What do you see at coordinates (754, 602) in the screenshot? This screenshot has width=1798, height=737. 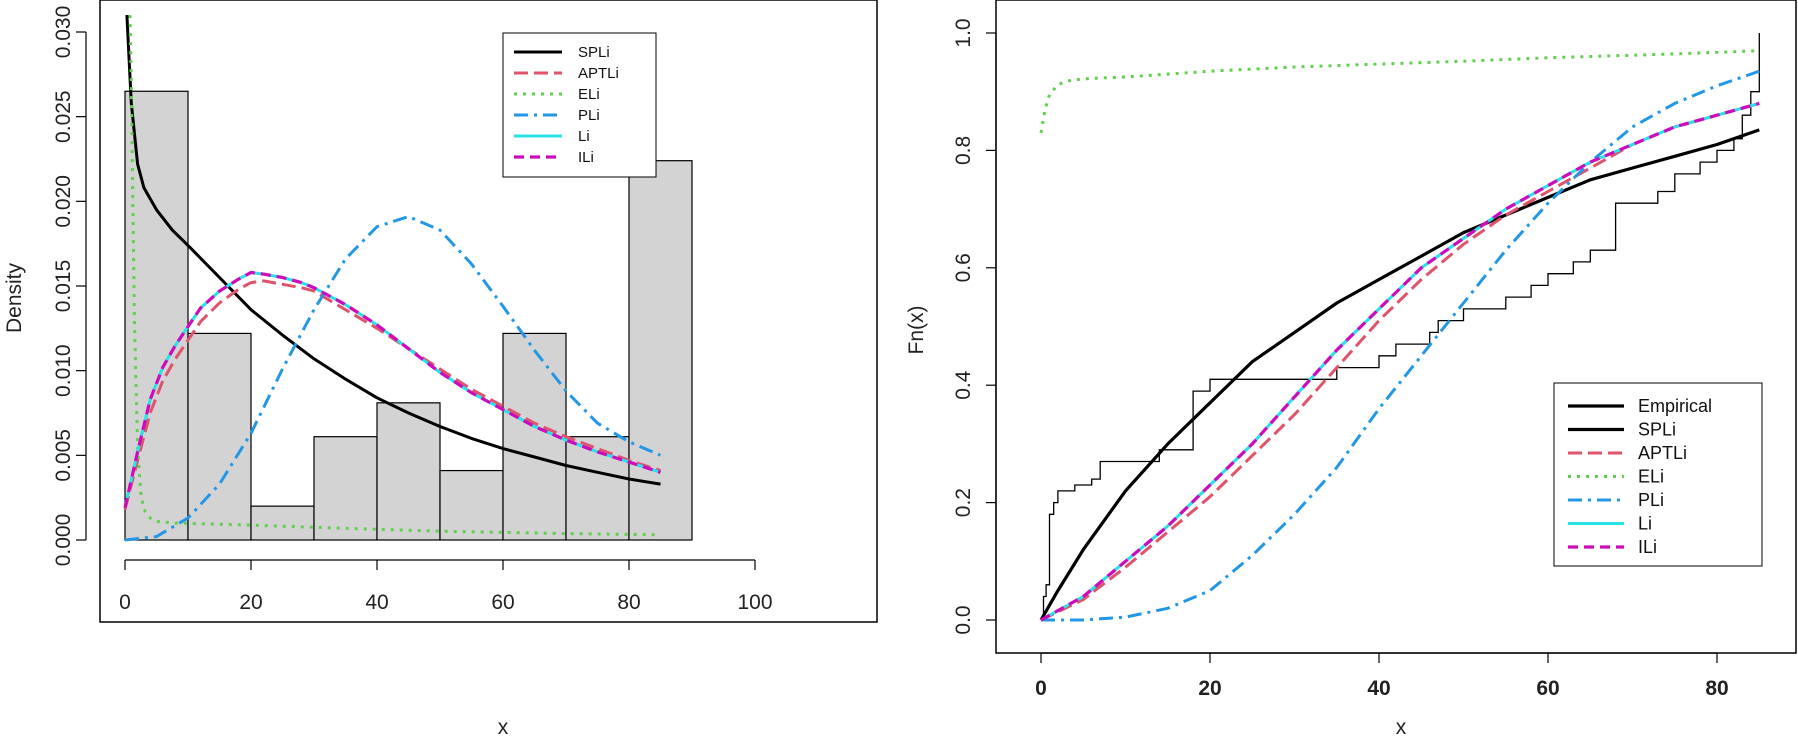 I see `left-x-tick-label: 100` at bounding box center [754, 602].